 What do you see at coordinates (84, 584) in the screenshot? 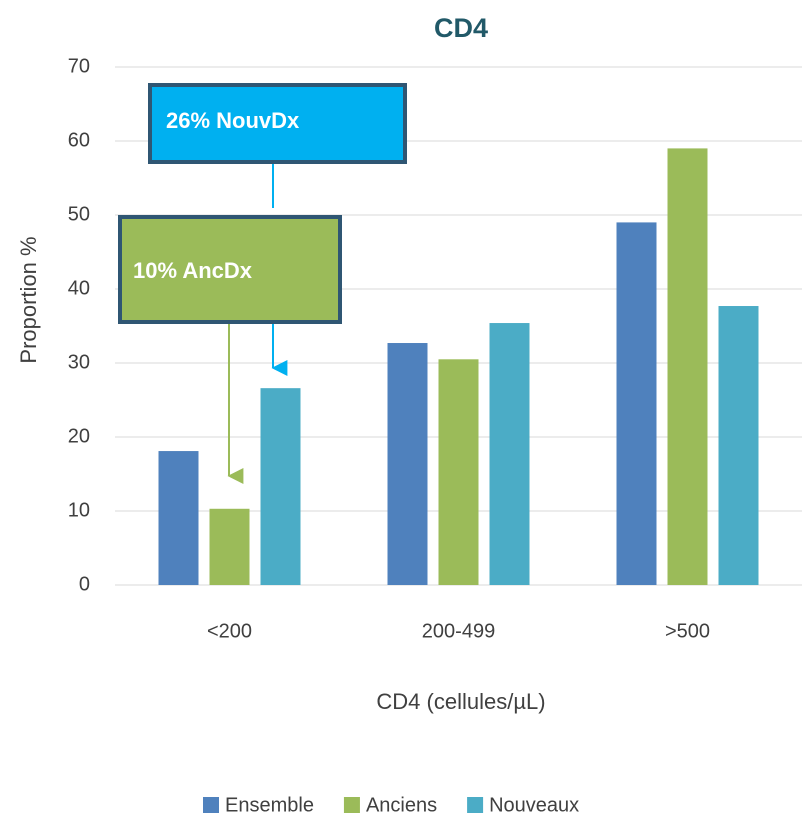
I see `y-tick-label: 0` at bounding box center [84, 584].